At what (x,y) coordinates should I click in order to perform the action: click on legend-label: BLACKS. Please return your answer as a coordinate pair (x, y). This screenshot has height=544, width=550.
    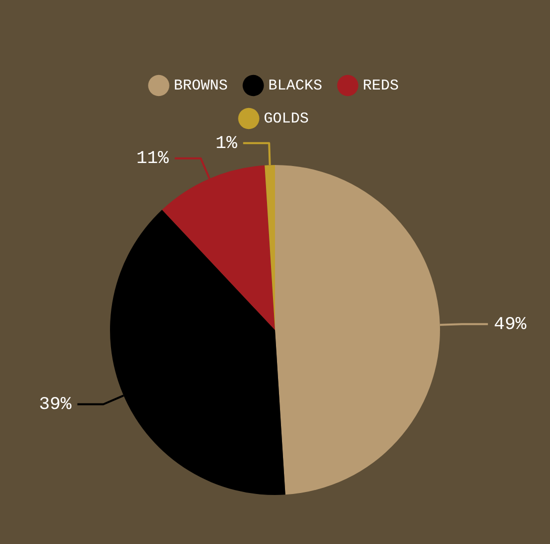
    Looking at the image, I should click on (295, 85).